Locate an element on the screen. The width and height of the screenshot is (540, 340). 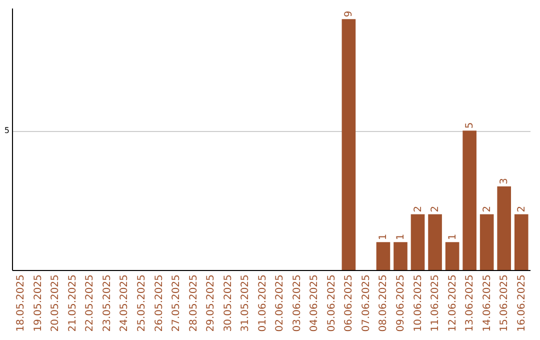
data-label: 9 is located at coordinates (349, 14).